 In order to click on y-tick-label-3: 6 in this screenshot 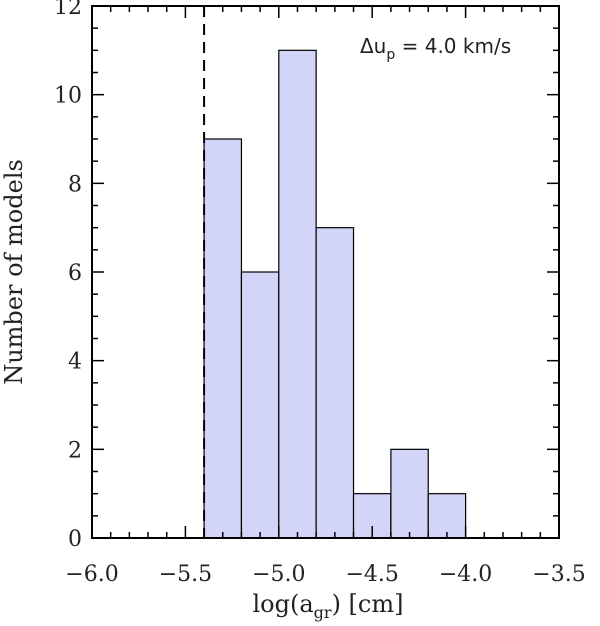, I will do `click(75, 273)`.